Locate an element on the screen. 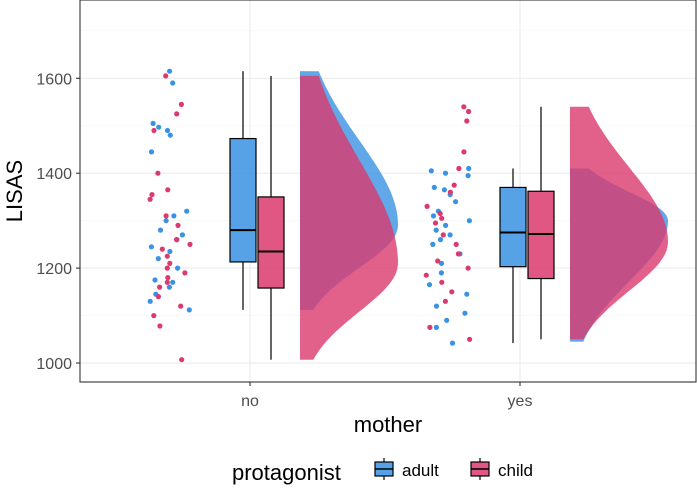  x-tick-label: no is located at coordinates (250, 401).